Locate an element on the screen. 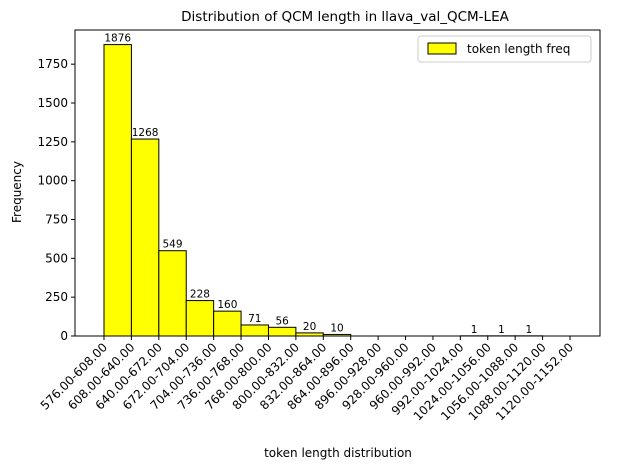 This screenshot has width=628, height=470. y-tick-label: 500 is located at coordinates (56, 258).